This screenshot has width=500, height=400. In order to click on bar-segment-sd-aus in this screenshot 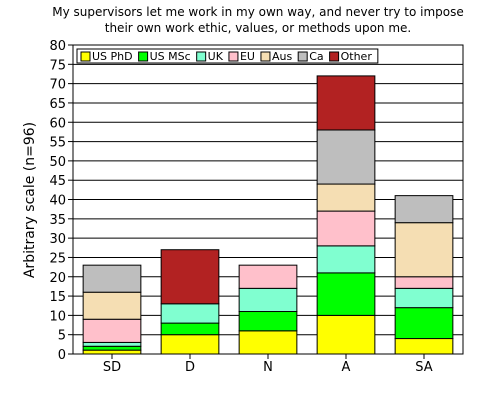, I will do `click(112, 305)`.